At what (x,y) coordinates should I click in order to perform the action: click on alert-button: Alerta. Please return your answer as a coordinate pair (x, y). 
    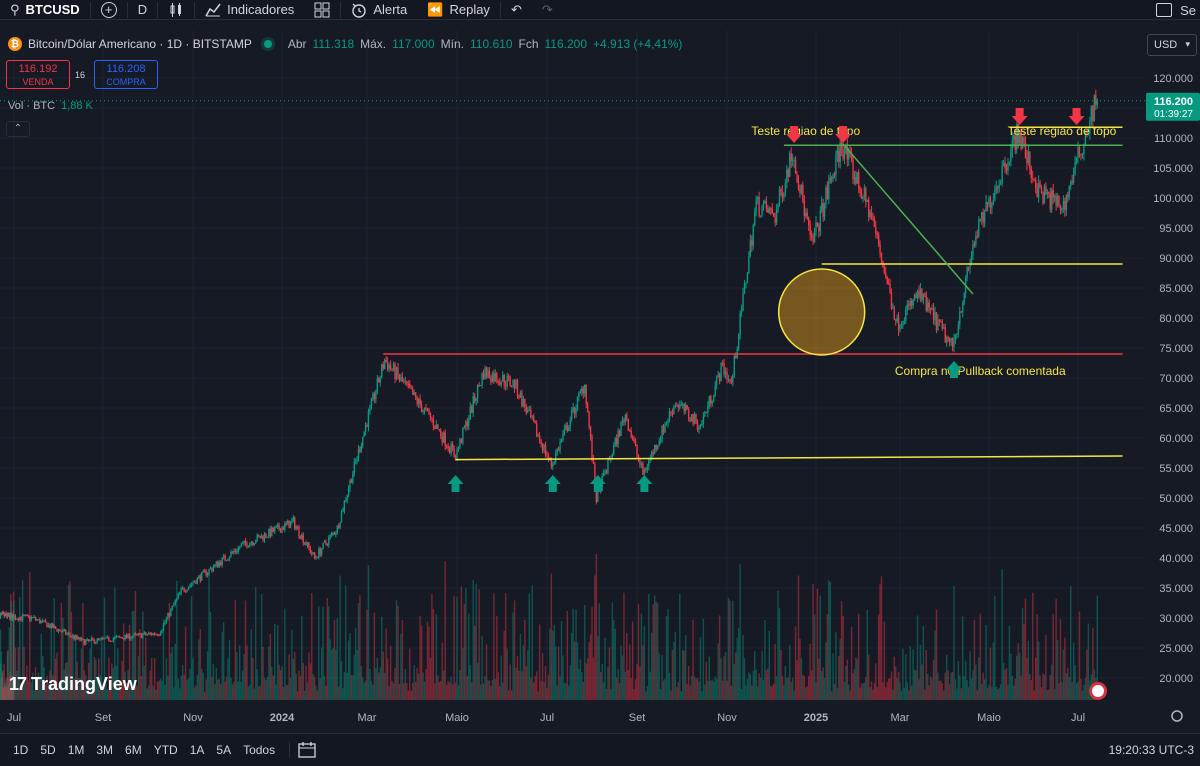
    Looking at the image, I should click on (379, 10).